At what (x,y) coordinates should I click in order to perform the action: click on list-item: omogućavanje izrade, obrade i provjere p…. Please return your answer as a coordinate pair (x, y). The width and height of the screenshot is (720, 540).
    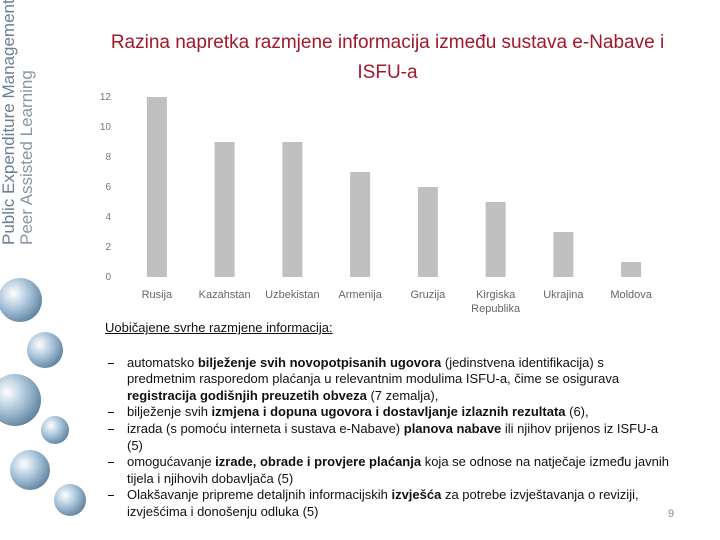
    Looking at the image, I should click on (390, 470).